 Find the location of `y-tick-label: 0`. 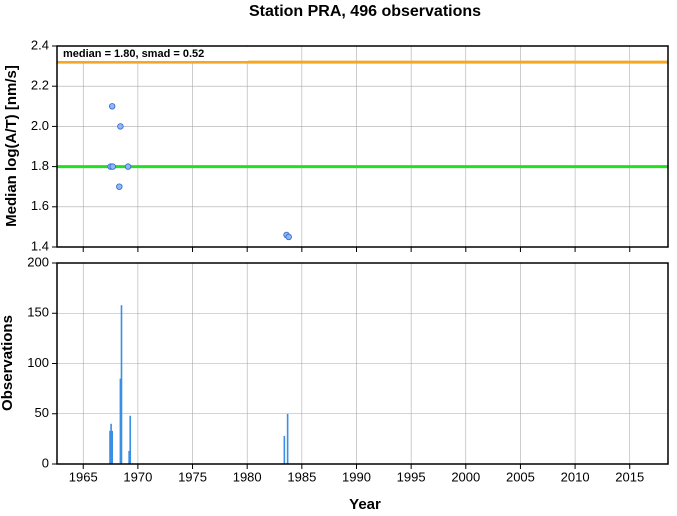

y-tick-label: 0 is located at coordinates (45, 462).